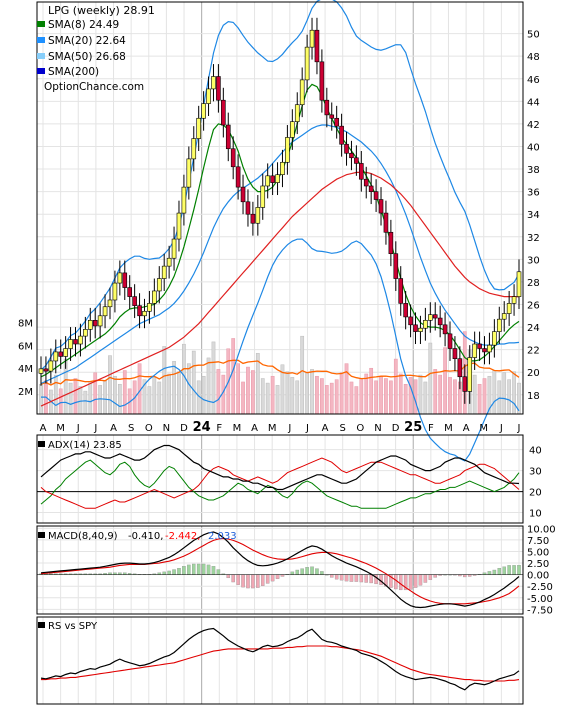  I want to click on legend-swatch-sma200, so click(41, 71).